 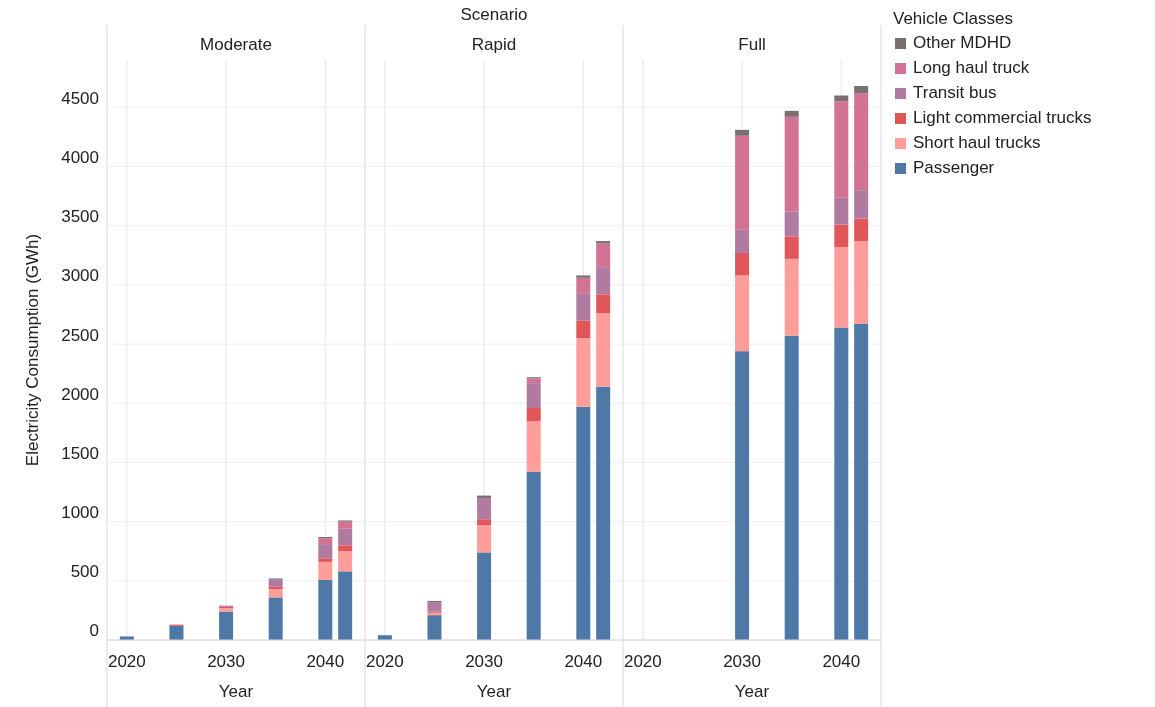 What do you see at coordinates (80, 217) in the screenshot?
I see `y-tick-label: 3500` at bounding box center [80, 217].